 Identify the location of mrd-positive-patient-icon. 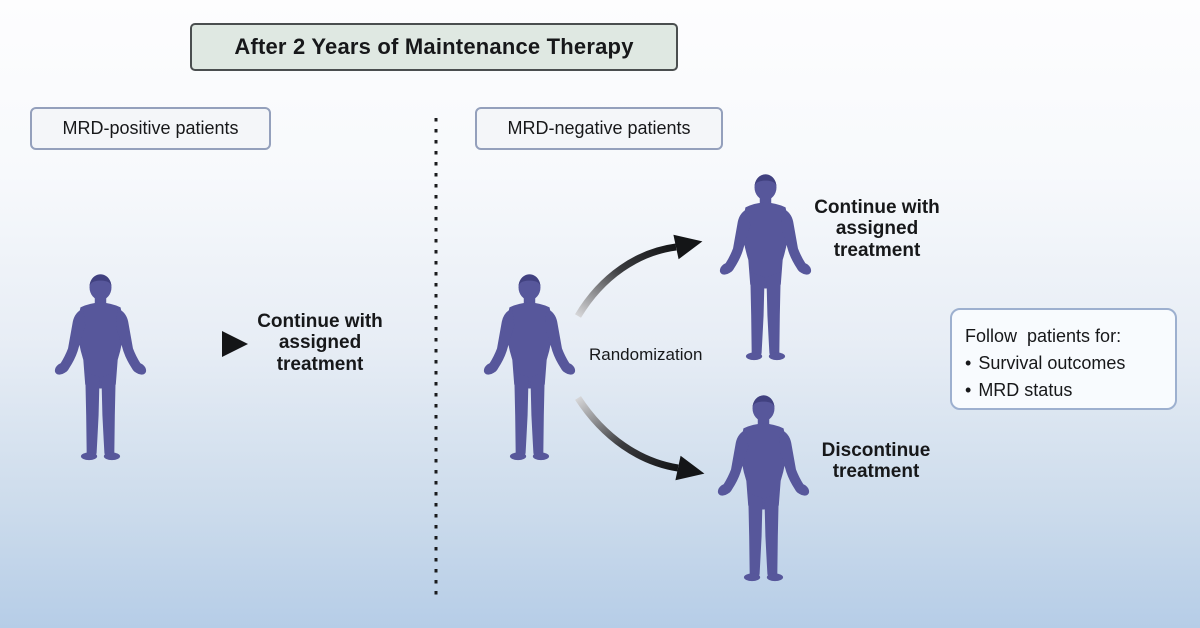
(100, 367).